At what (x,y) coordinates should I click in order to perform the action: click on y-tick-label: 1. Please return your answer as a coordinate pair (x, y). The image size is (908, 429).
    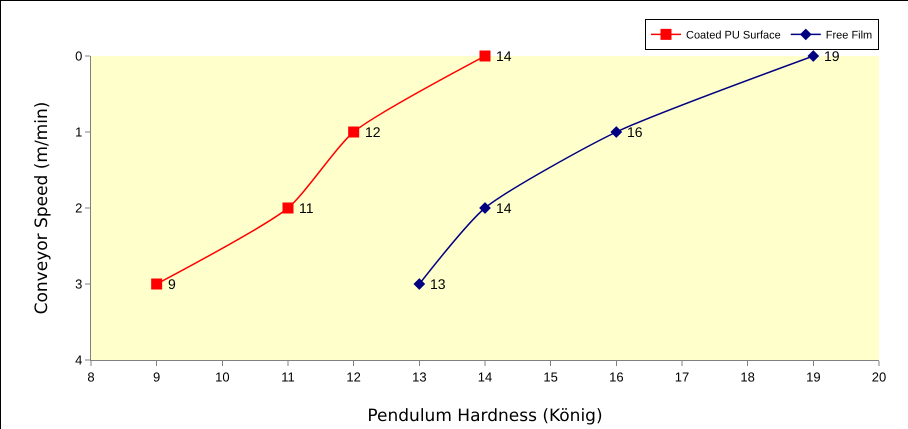
    Looking at the image, I should click on (78, 132).